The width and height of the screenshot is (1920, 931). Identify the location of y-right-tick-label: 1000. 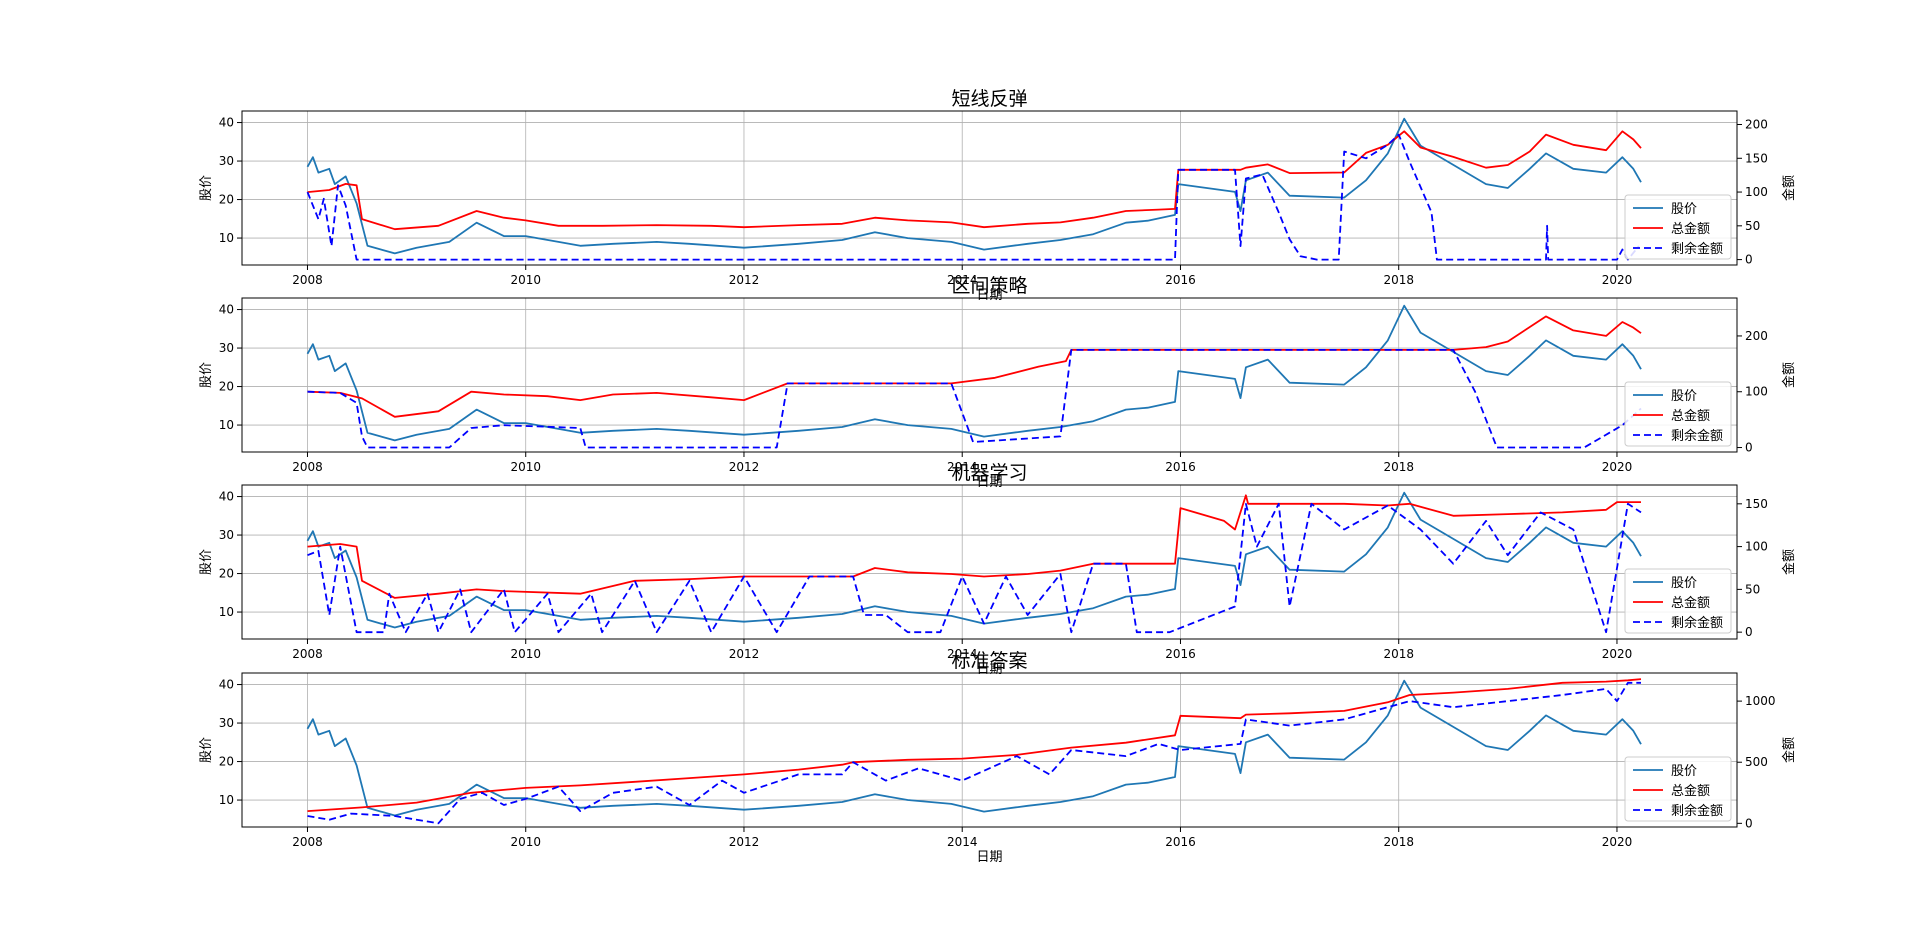
(1760, 701).